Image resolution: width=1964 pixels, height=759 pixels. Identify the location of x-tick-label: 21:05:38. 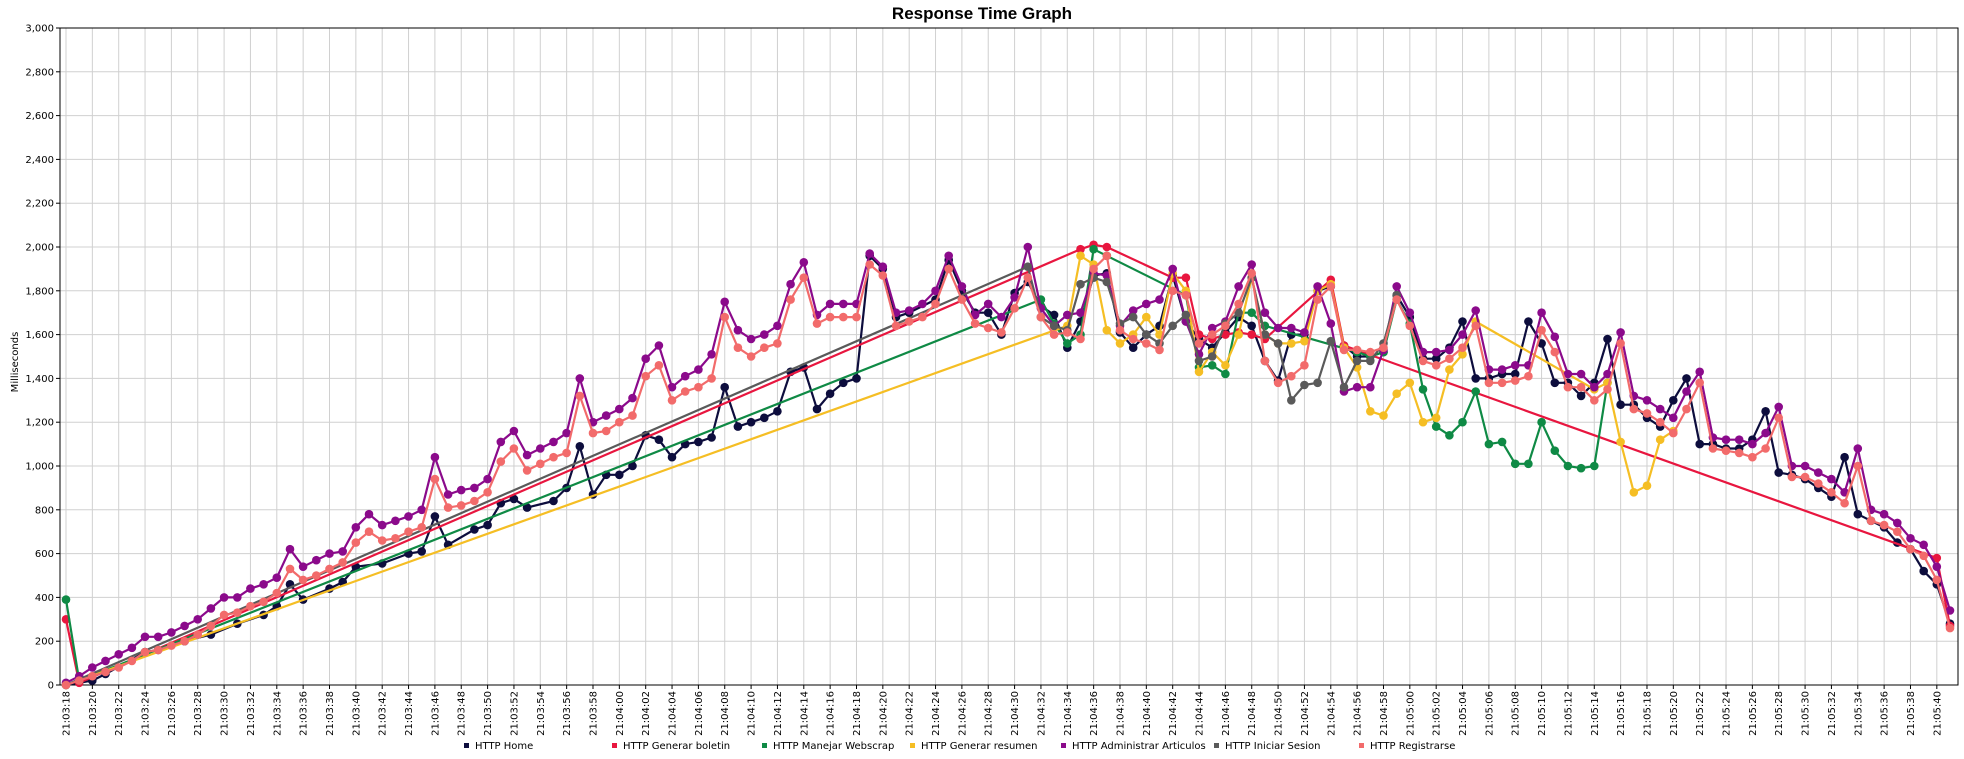
(1911, 713).